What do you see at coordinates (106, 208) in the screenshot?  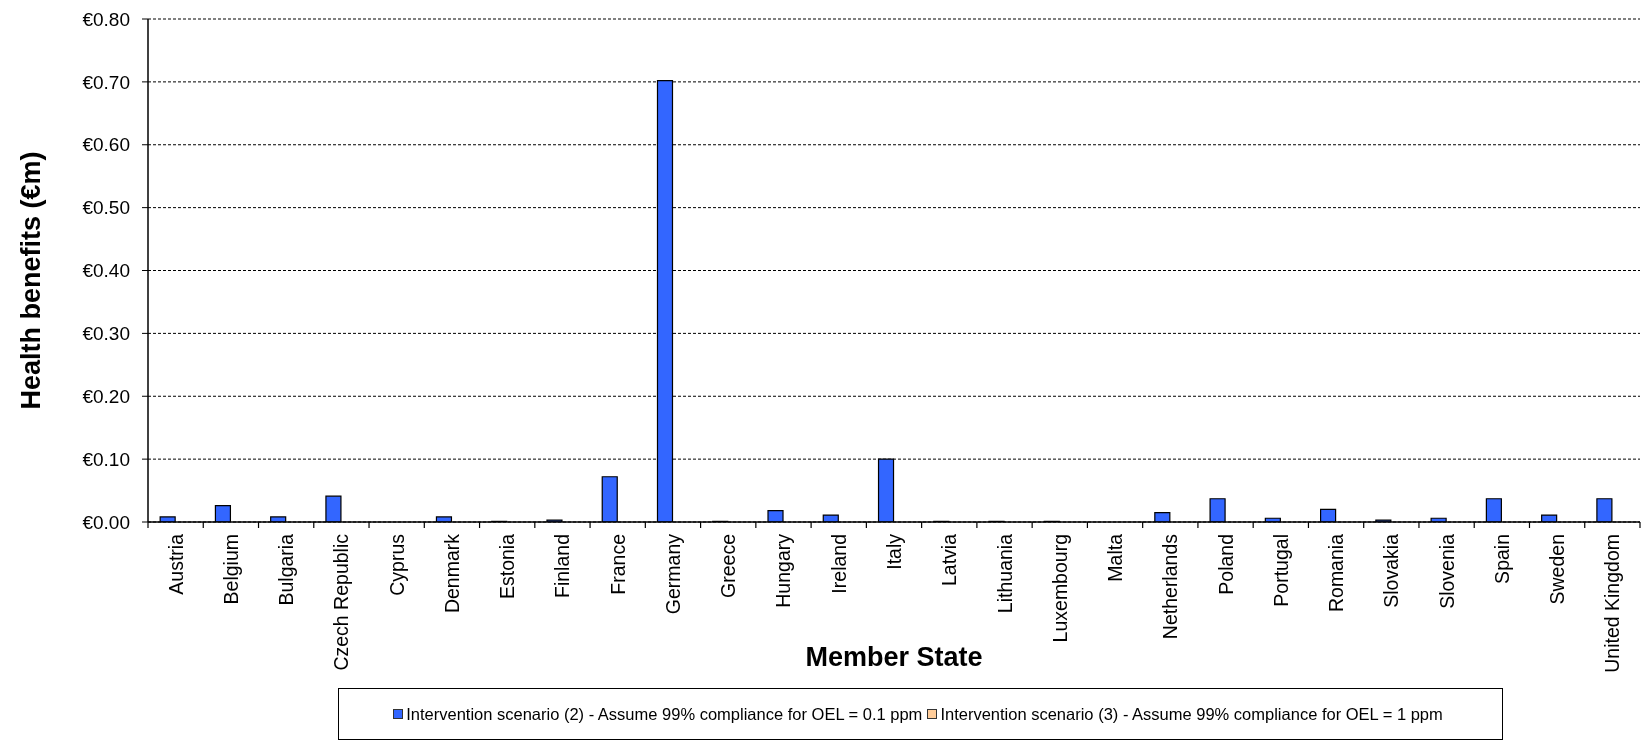 I see `y-tick-label: €0.50` at bounding box center [106, 208].